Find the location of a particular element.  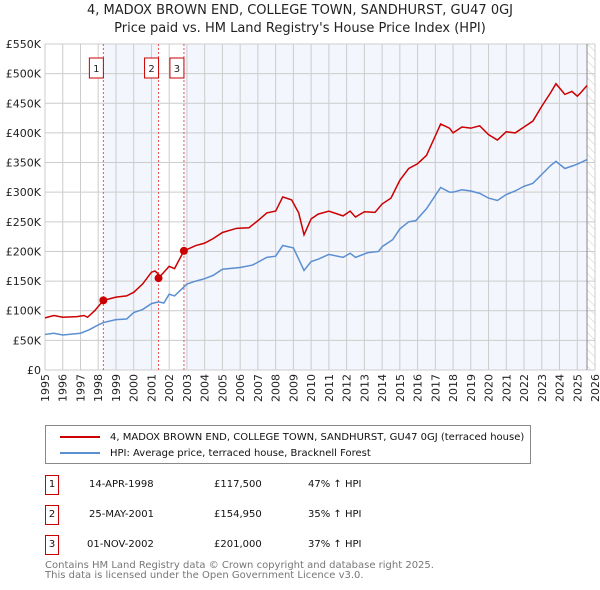

future-hatch is located at coordinates (591, 207).